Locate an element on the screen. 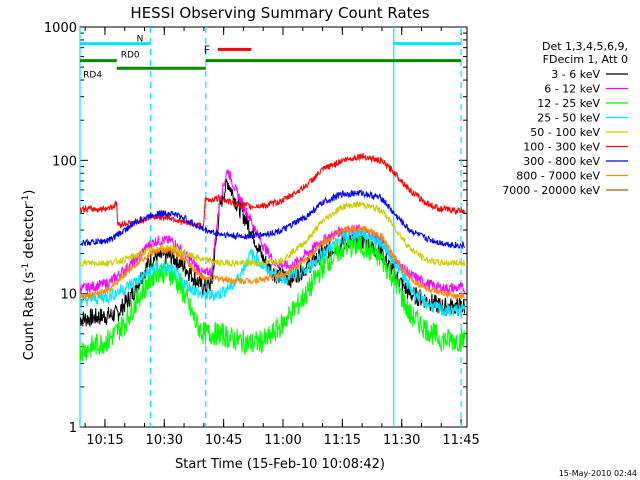 The image size is (640, 480). legend-entry-label: 50 - 100 keV is located at coordinates (565, 132).